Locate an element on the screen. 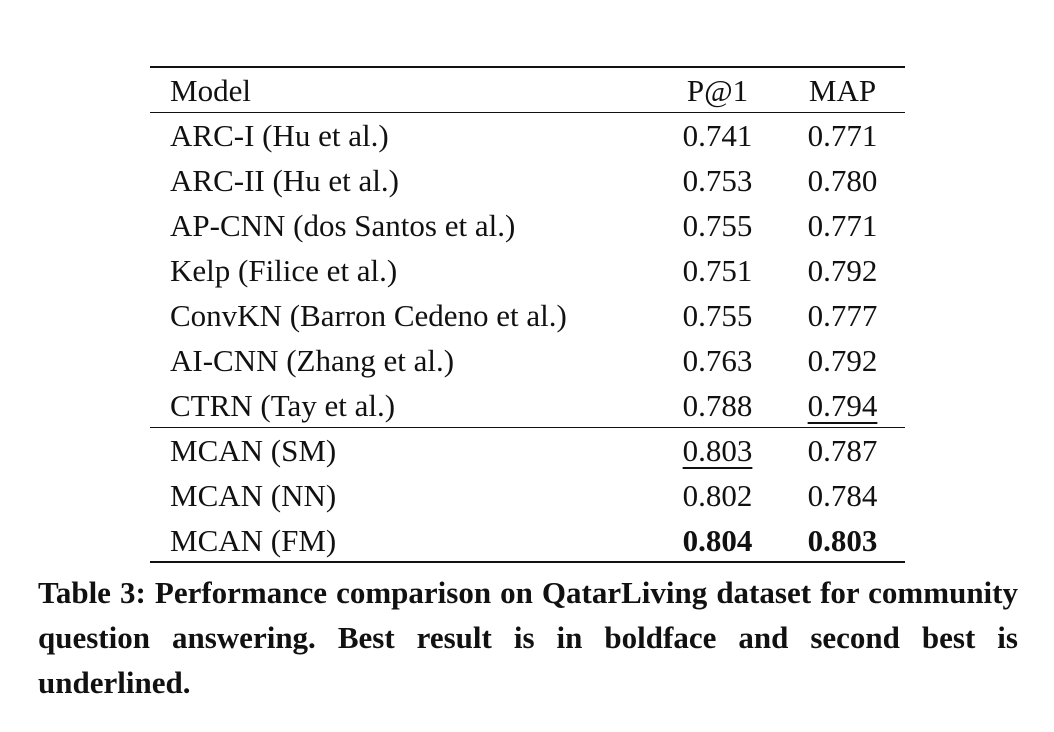 This screenshot has height=732, width=1054. second-best: 0.794 is located at coordinates (842, 405).